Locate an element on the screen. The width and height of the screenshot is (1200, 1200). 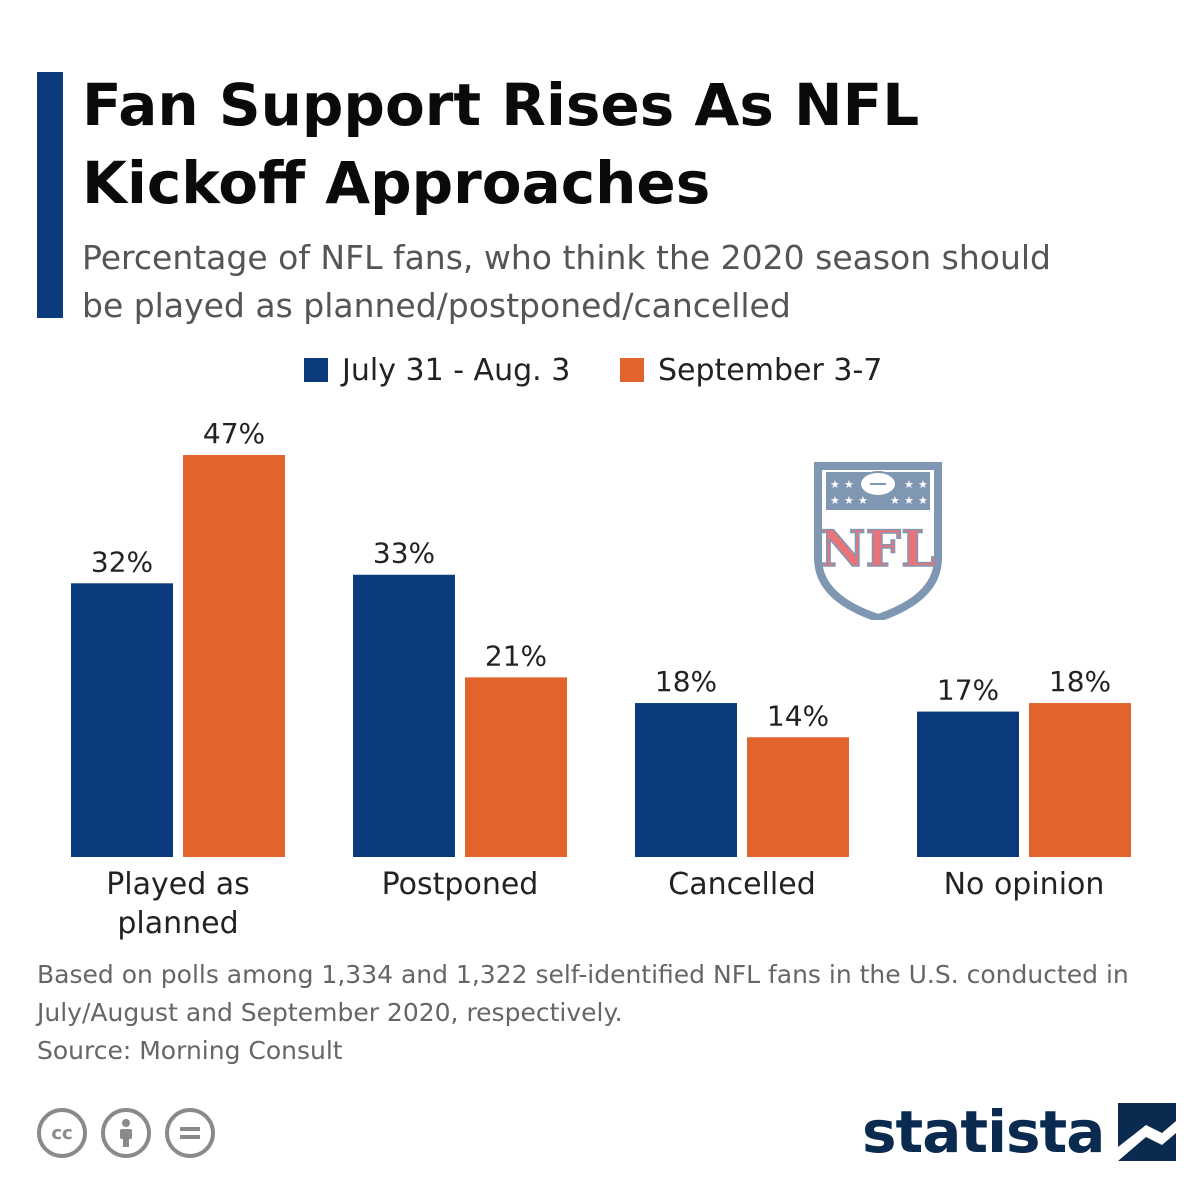
source-note: Source: Morning Consult is located at coordinates (190, 1050).